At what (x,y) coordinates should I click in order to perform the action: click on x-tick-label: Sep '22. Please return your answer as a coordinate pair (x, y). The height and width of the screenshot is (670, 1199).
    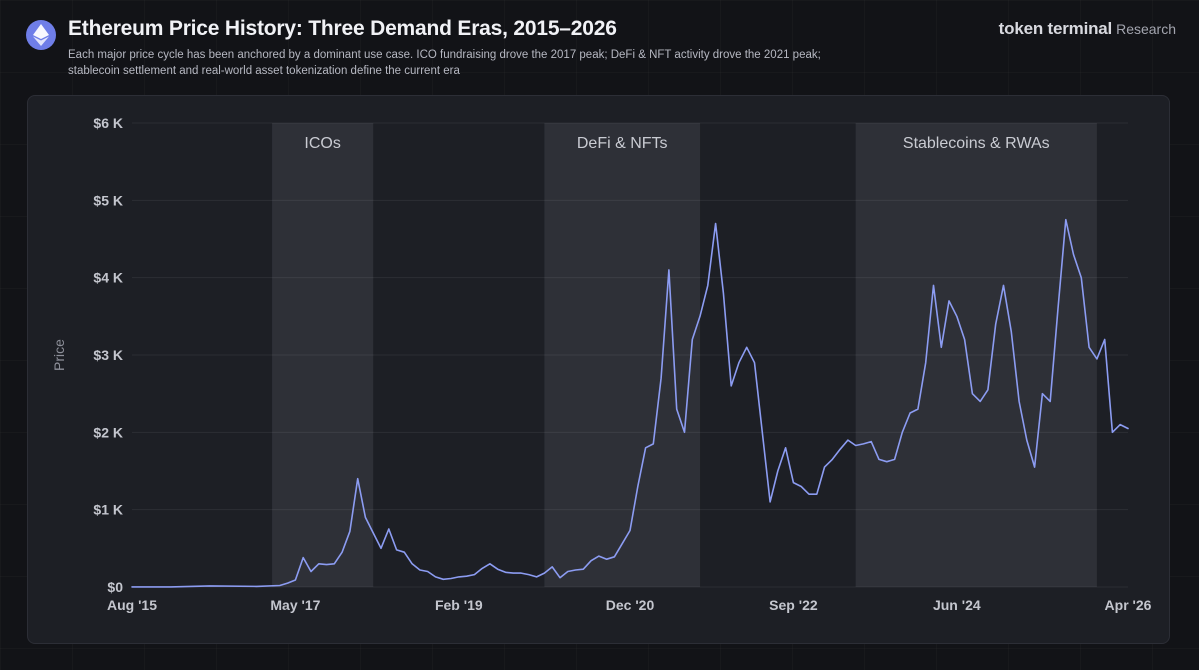
    Looking at the image, I should click on (793, 605).